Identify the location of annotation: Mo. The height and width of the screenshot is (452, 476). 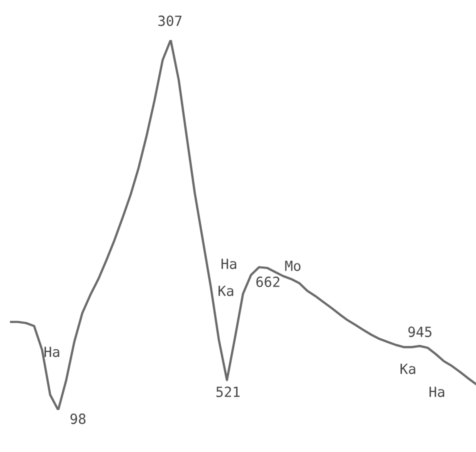
(292, 266).